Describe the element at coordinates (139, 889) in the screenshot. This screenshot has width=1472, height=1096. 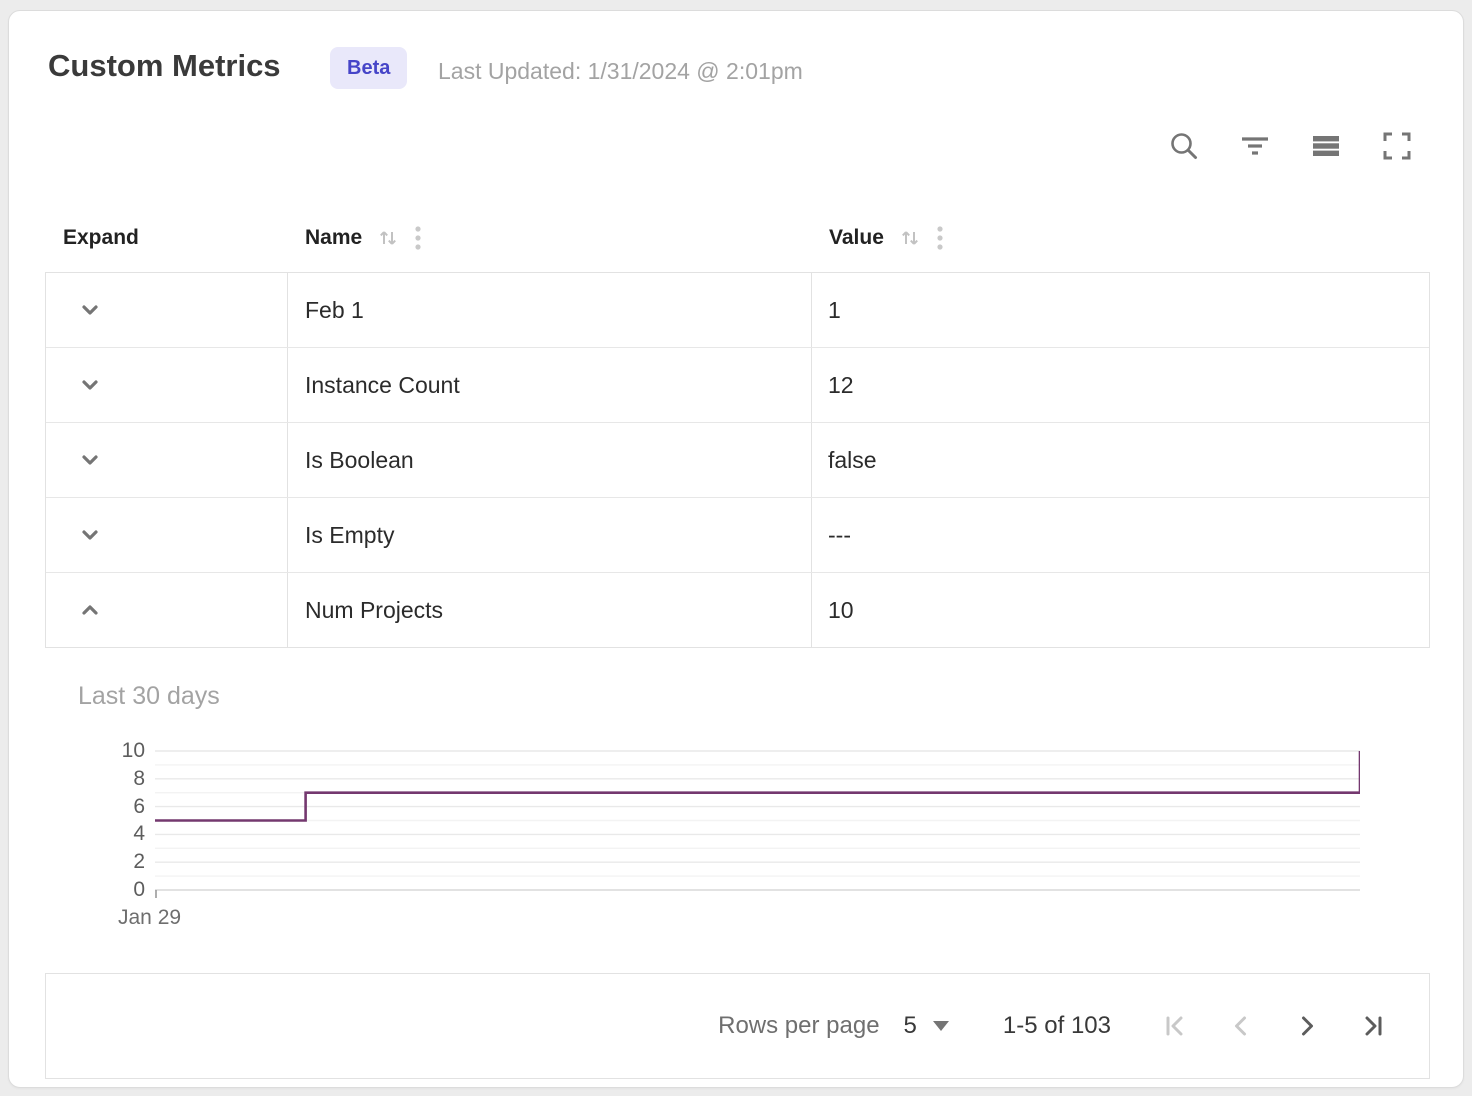
I see `y-axis-tick: 0` at that location.